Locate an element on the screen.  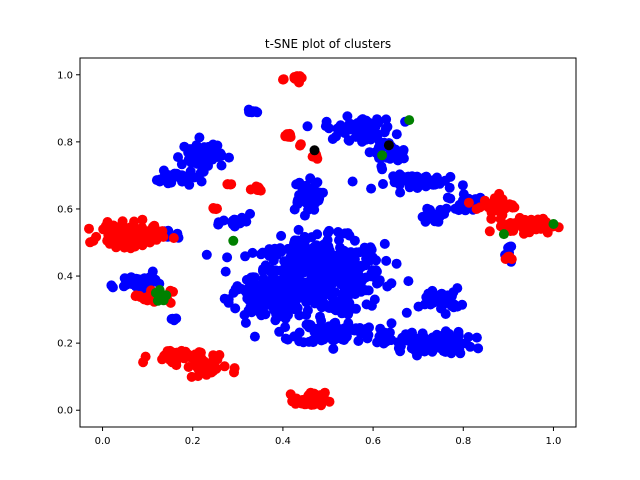
chart-title: t-SNE plot of clusters is located at coordinates (328, 44).